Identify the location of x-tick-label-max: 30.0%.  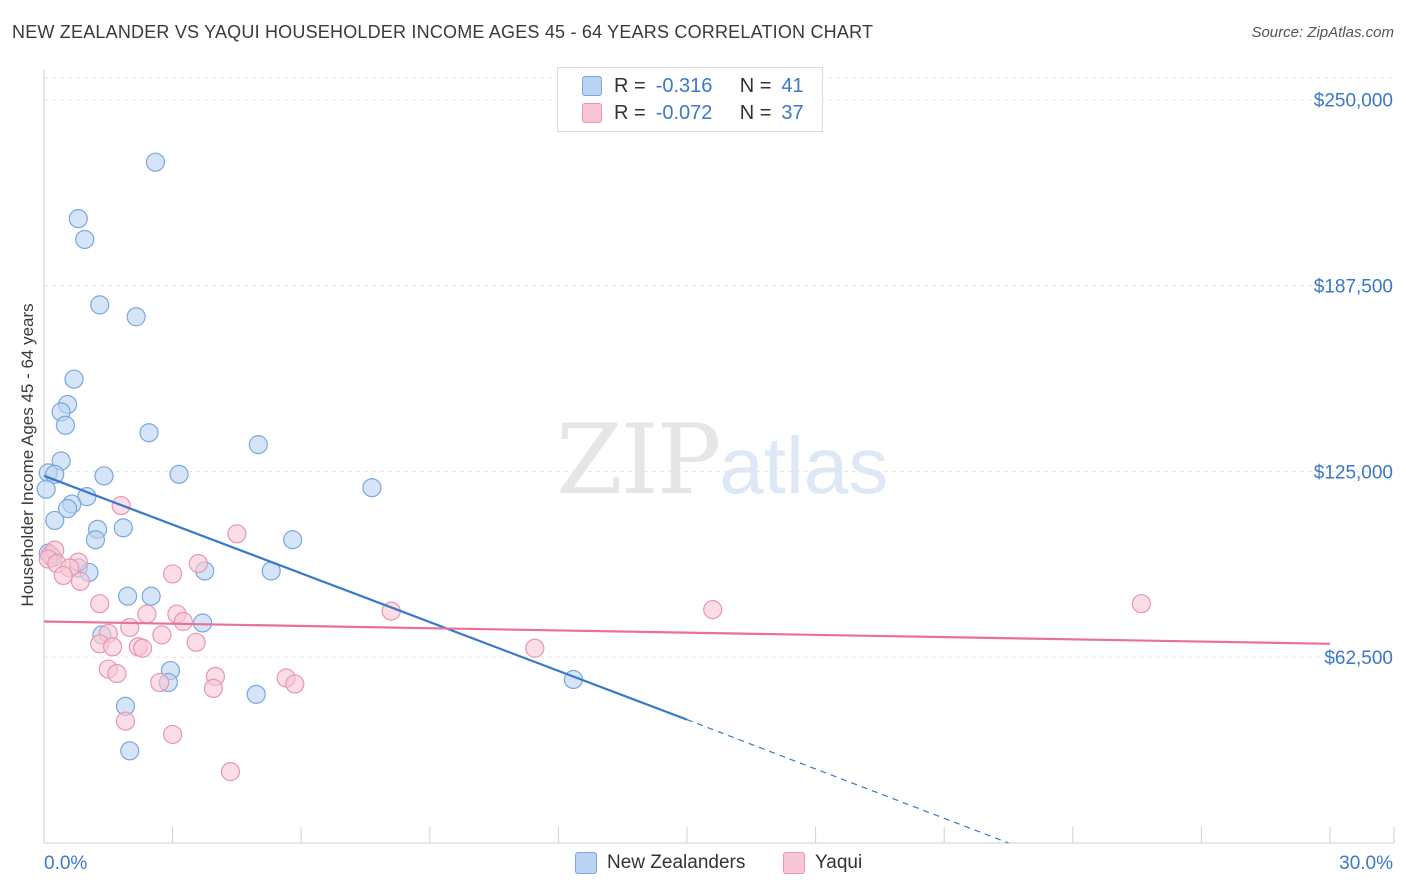
(1366, 863).